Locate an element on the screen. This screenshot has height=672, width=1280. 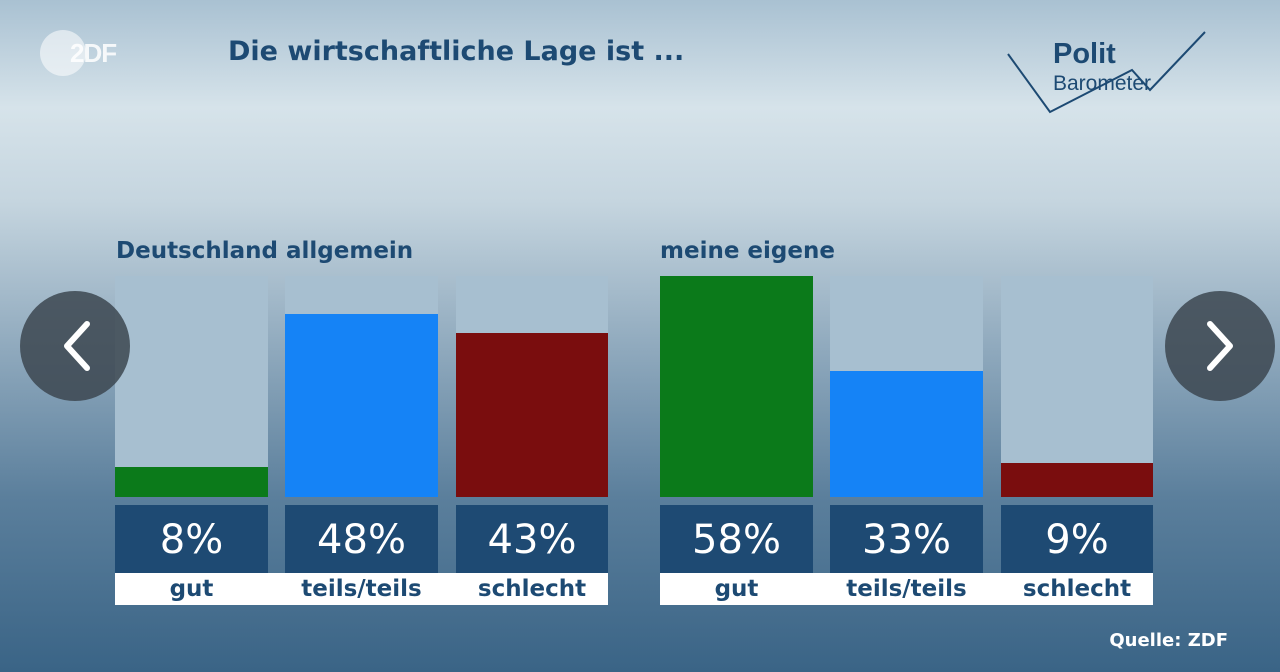
source-label: Quelle: ZDF is located at coordinates (1168, 640).